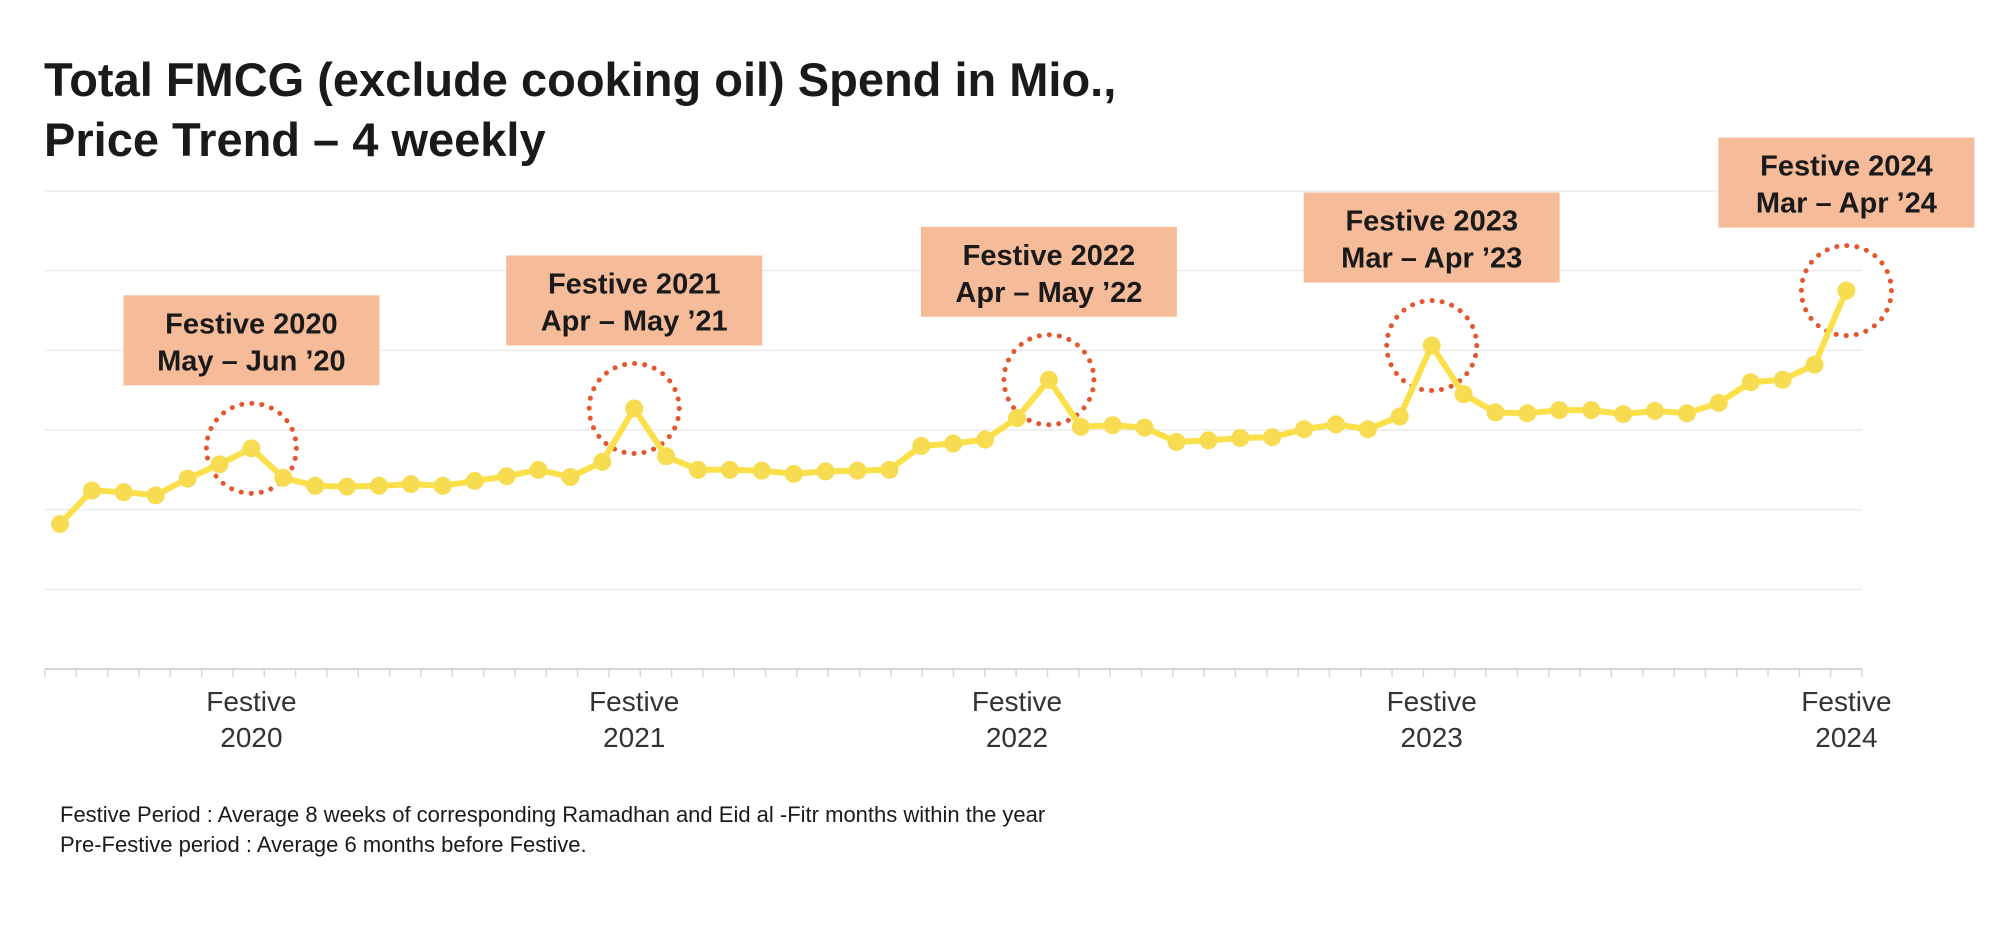 This screenshot has width=2000, height=932. I want to click on x-tick-year-4: 2023, so click(1432, 737).